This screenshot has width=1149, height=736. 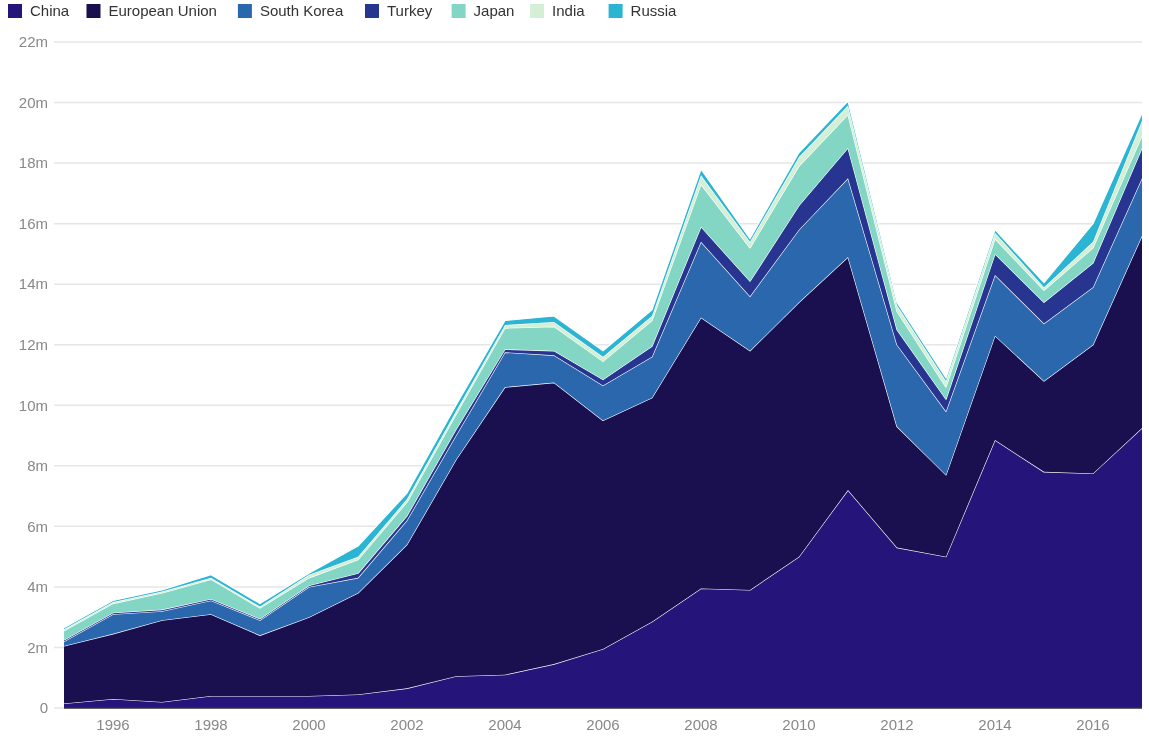 What do you see at coordinates (995, 724) in the screenshot?
I see `x-tick-label: 2014` at bounding box center [995, 724].